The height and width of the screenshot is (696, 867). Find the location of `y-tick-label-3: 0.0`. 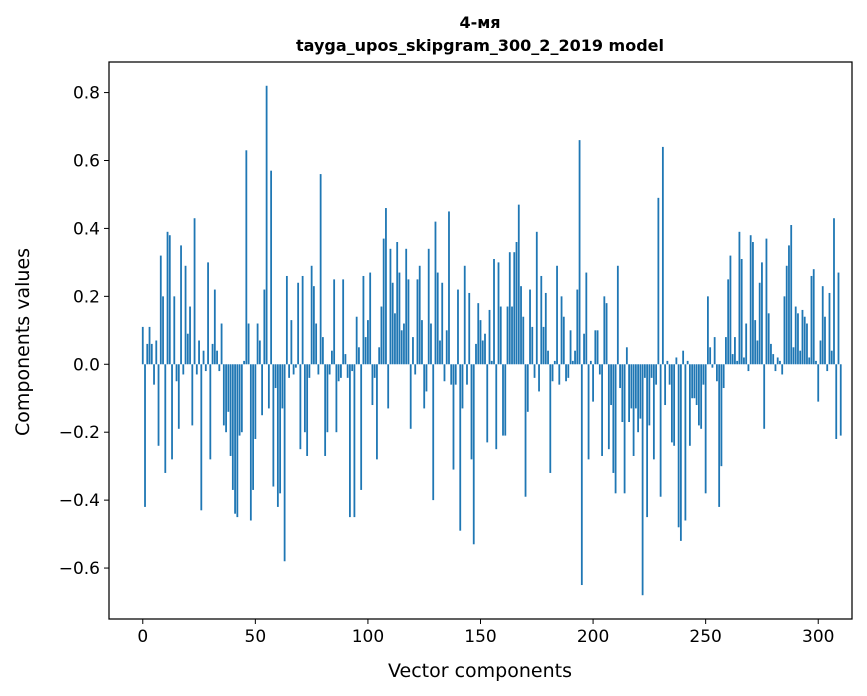

y-tick-label-3: 0.0 is located at coordinates (86, 365).